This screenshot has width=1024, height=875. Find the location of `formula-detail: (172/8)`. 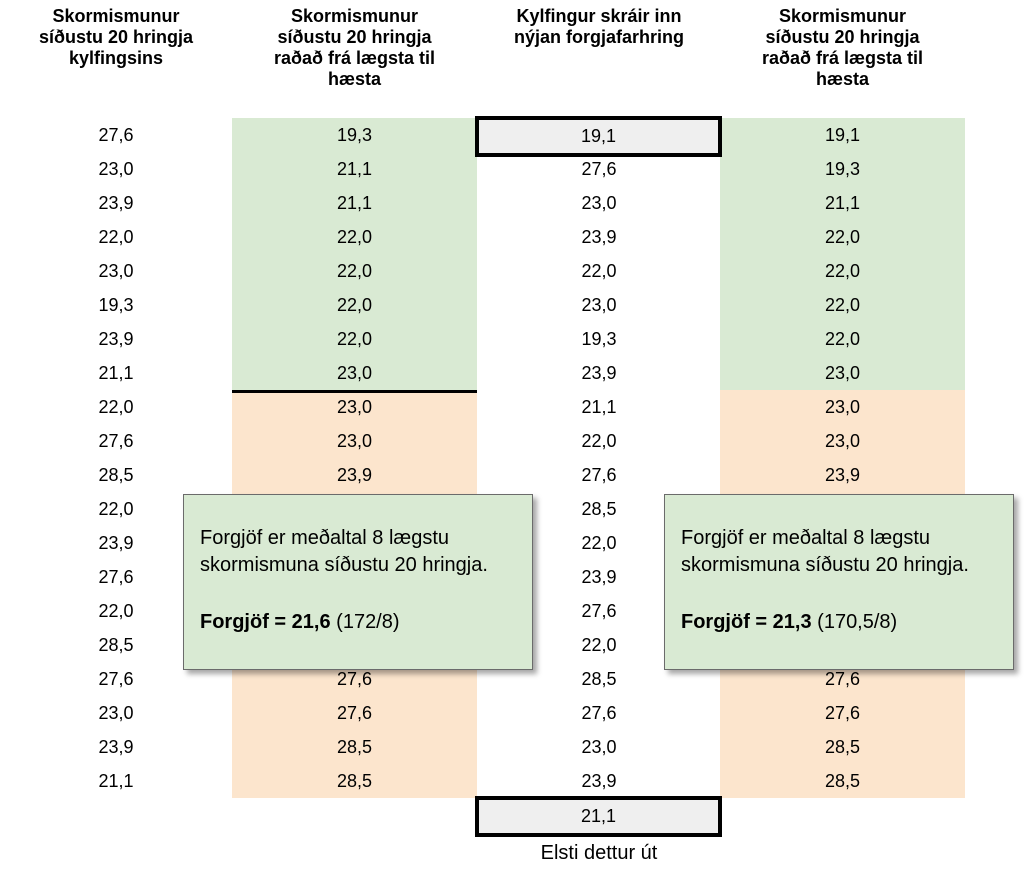

formula-detail: (172/8) is located at coordinates (368, 622).